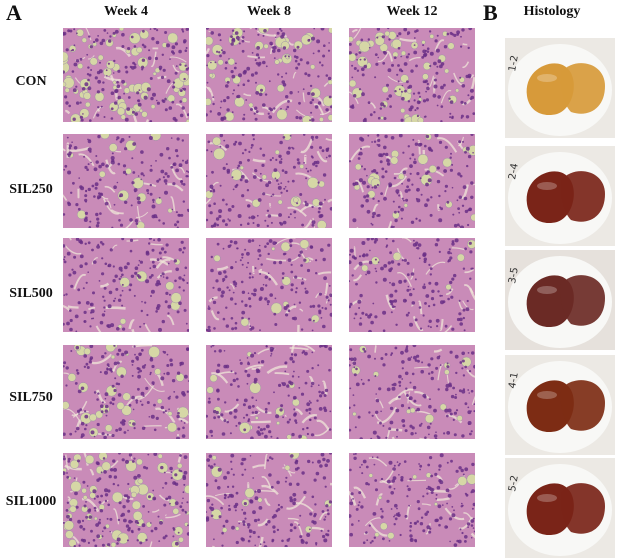 The height and width of the screenshot is (558, 618). What do you see at coordinates (490, 12) in the screenshot?
I see `panel-b-letter: B` at bounding box center [490, 12].